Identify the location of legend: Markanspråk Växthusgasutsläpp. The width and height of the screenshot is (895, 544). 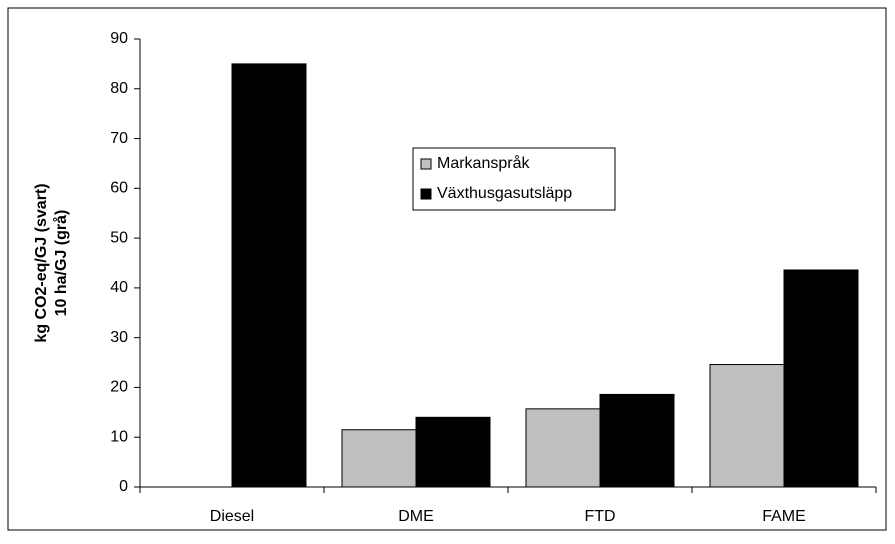
(514, 179).